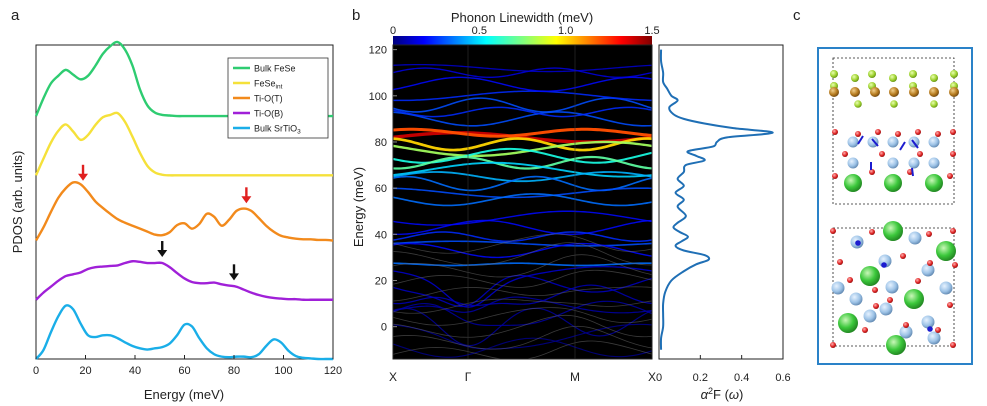 The height and width of the screenshot is (406, 987). I want to click on pdos-legend-label-4: Bulk SrTiO3, so click(277, 130).